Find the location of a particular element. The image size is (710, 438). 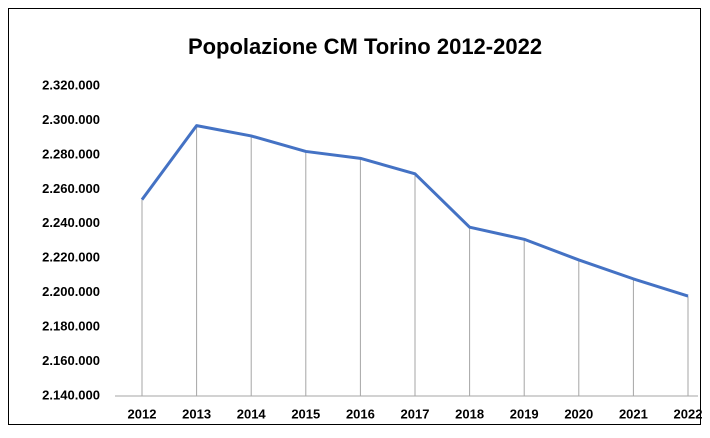

y-tick-label: 2.220.000 is located at coordinates (71, 257).